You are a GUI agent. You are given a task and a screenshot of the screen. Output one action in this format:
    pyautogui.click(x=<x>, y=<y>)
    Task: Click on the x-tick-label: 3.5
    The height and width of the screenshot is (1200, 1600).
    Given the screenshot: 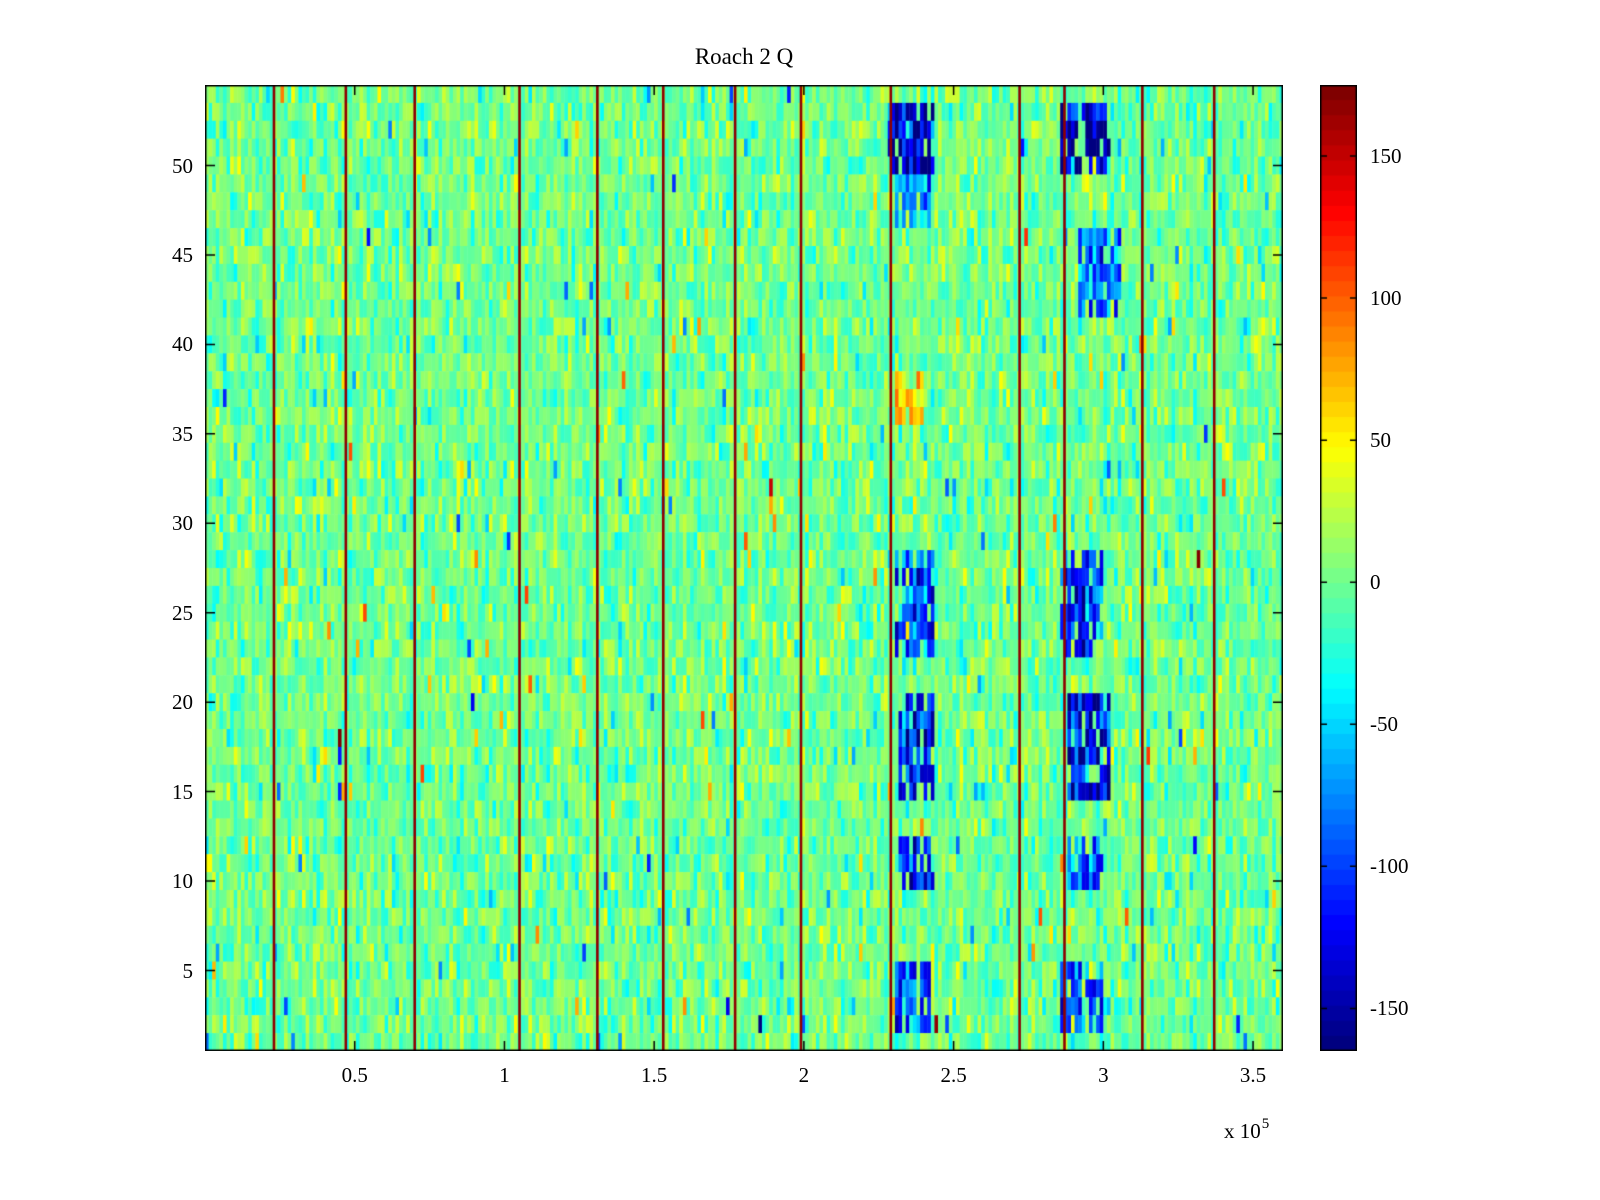 What is the action you would take?
    pyautogui.click(x=1253, y=1075)
    